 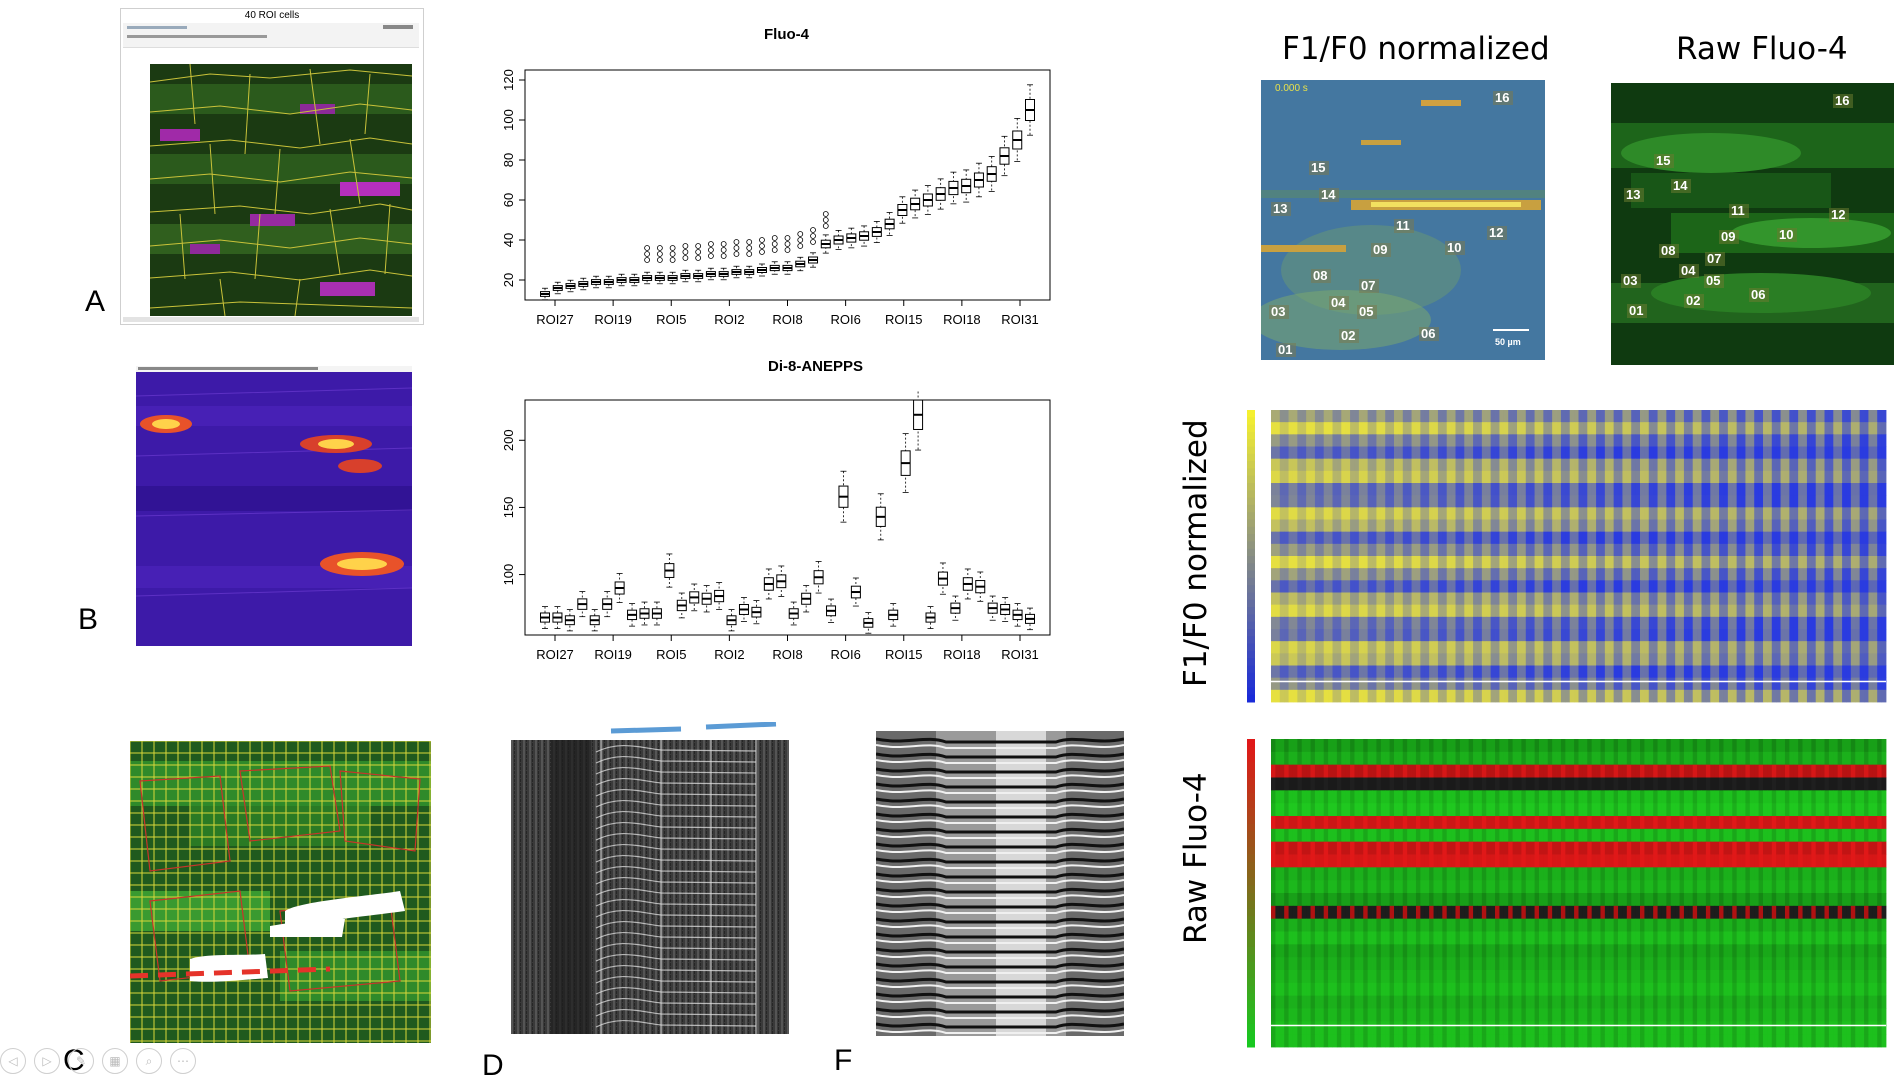 What do you see at coordinates (1497, 232) in the screenshot?
I see `f1f0-roi-label: 12` at bounding box center [1497, 232].